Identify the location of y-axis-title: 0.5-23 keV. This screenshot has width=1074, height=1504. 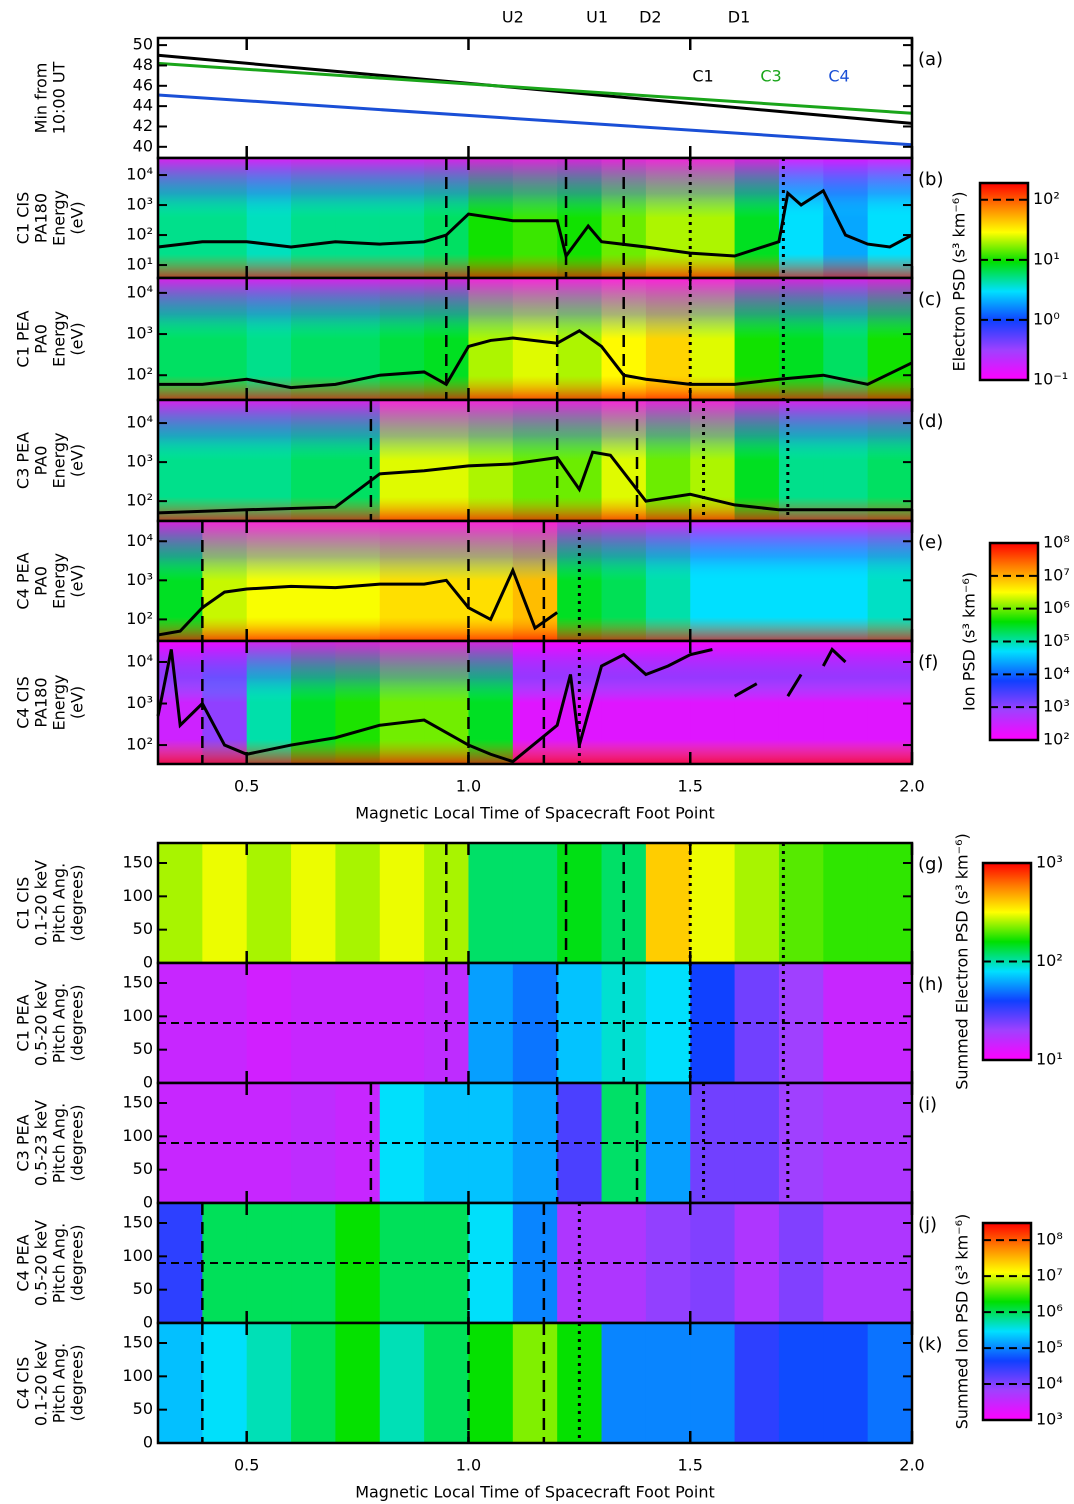
(41, 1143).